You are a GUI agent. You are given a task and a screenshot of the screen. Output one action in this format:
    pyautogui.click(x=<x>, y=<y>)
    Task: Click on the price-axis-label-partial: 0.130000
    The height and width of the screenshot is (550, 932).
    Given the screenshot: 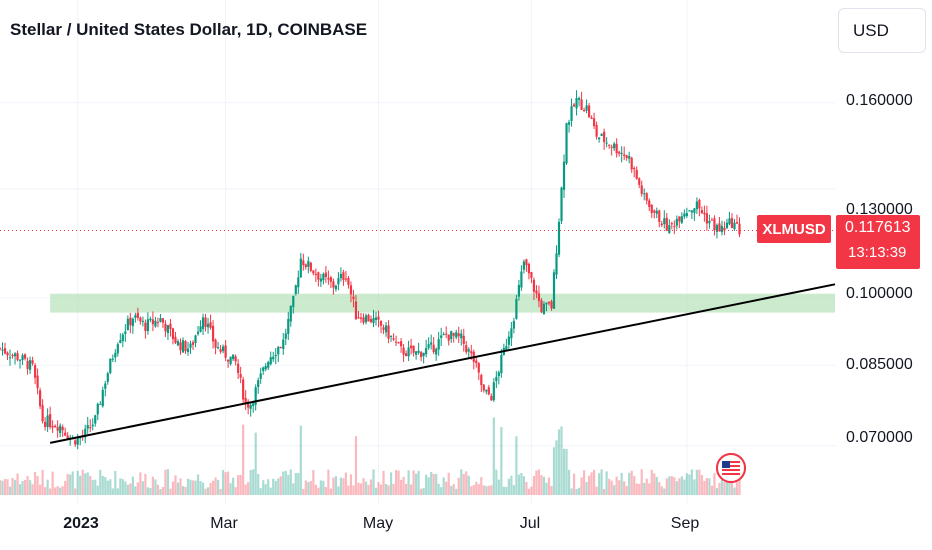 What is the action you would take?
    pyautogui.click(x=879, y=209)
    